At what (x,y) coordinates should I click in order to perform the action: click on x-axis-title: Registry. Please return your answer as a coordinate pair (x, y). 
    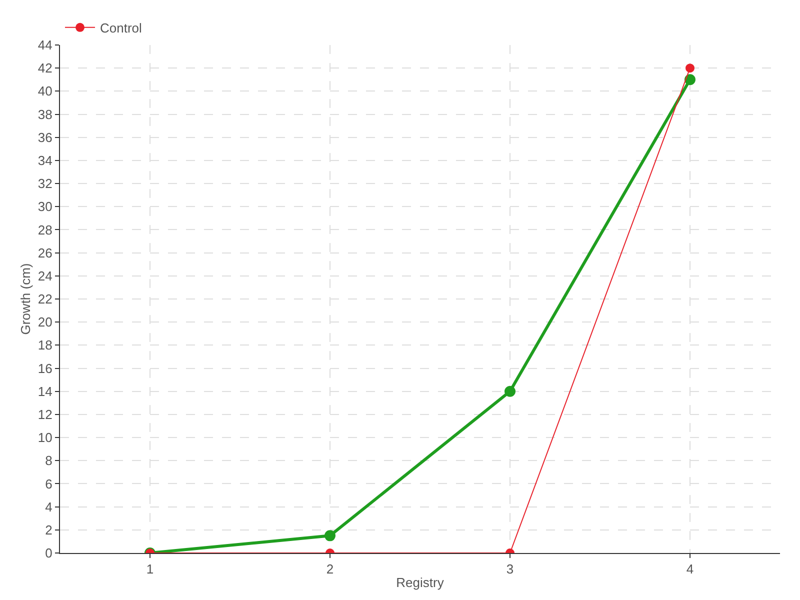
    Looking at the image, I should click on (420, 582).